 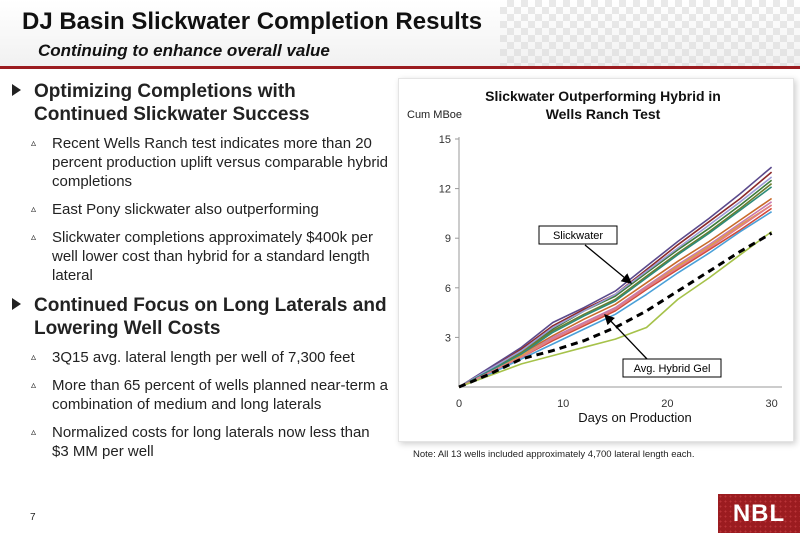 I want to click on hybrid-callout-box, so click(x=672, y=368).